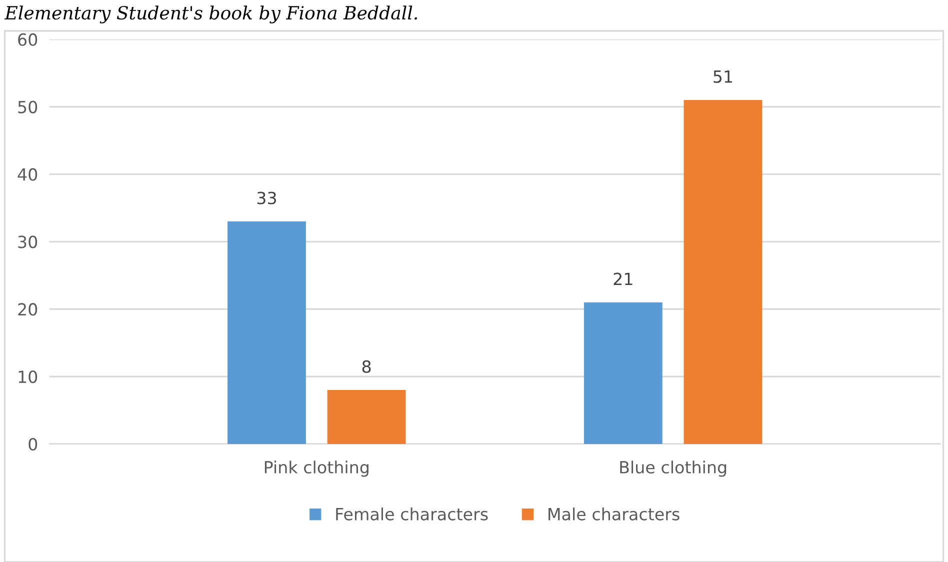  What do you see at coordinates (366, 366) in the screenshot?
I see `data-label: 8` at bounding box center [366, 366].